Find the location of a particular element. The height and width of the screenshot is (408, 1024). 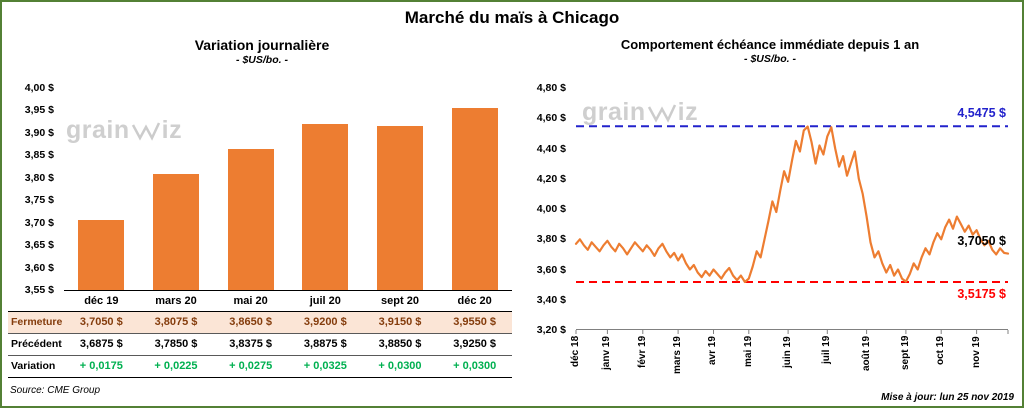

fermeture-value: 3,8650 $ is located at coordinates (250, 323).